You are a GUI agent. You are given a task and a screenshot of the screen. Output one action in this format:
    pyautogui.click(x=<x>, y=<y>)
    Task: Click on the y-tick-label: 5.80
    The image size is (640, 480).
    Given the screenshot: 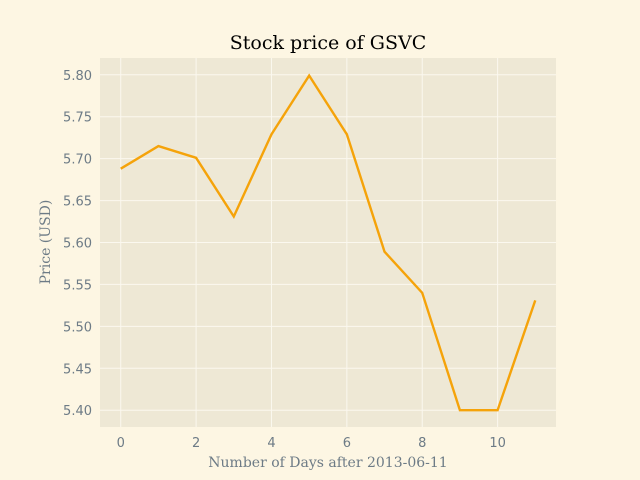 What is the action you would take?
    pyautogui.click(x=77, y=76)
    